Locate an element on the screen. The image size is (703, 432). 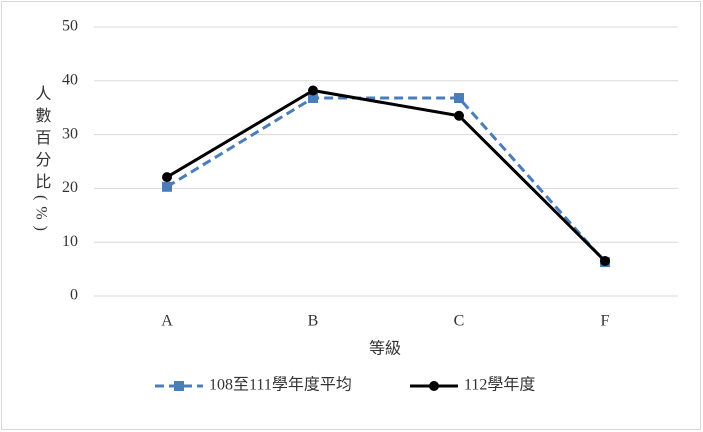
x-tick-label: C is located at coordinates (459, 321).